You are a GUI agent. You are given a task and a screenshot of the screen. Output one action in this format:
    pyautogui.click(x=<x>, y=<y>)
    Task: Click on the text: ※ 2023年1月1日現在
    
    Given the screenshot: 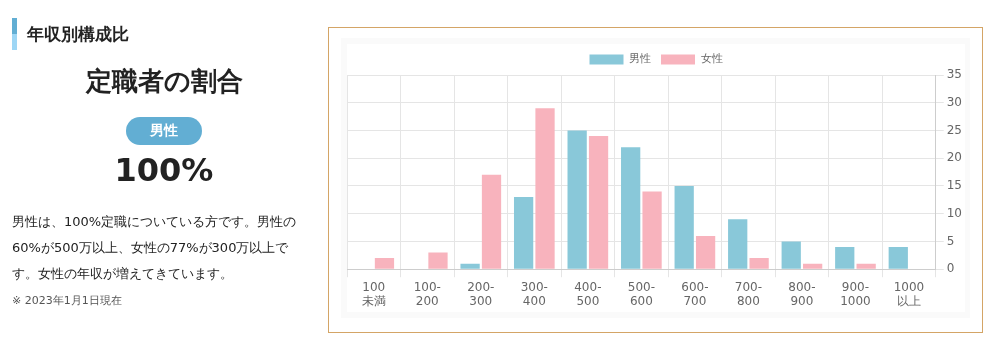 What is the action you would take?
    pyautogui.click(x=67, y=300)
    